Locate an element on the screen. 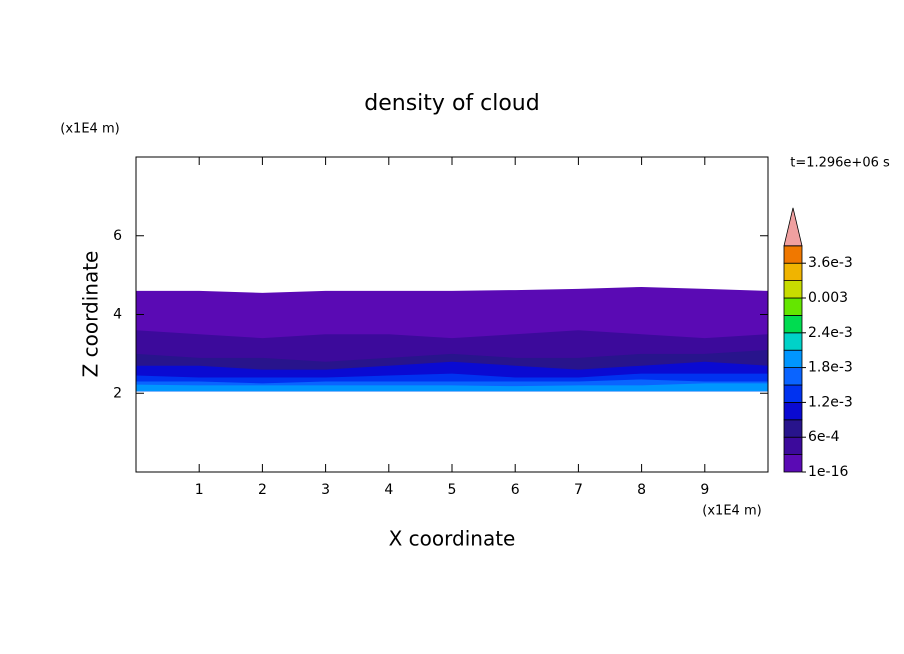 This screenshot has width=904, height=654. contour-band is located at coordinates (452, 387).